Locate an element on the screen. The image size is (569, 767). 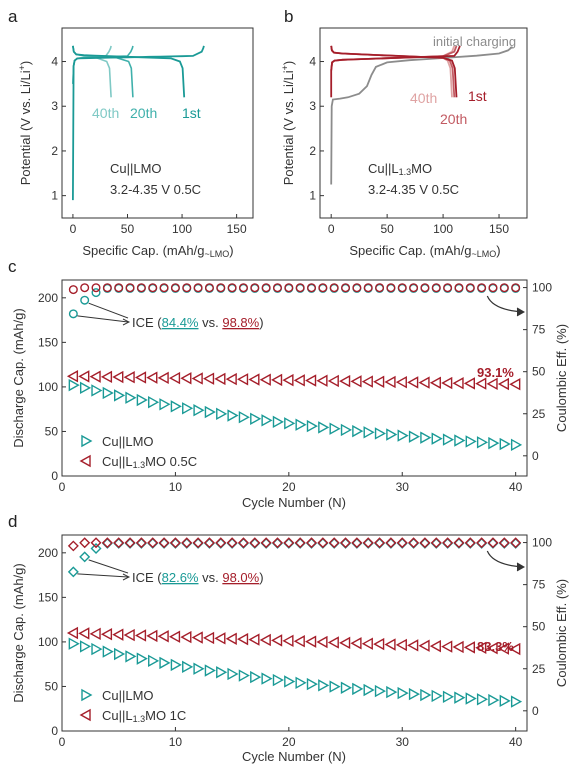
panel-c-ylabel: Discharge Cap. (mAh/g) is located at coordinates (18, 377).